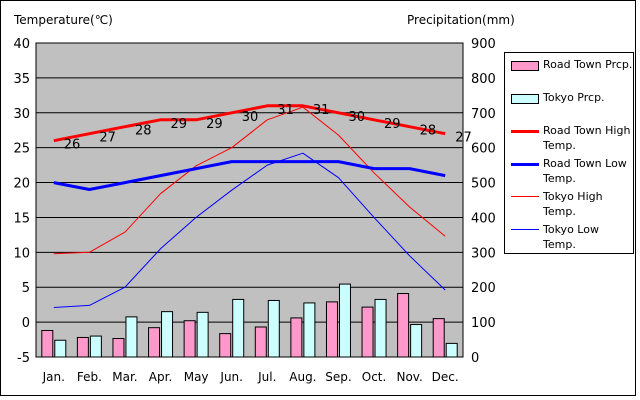  Describe the element at coordinates (21, 114) in the screenshot. I see `left-tick-label: 30` at that location.